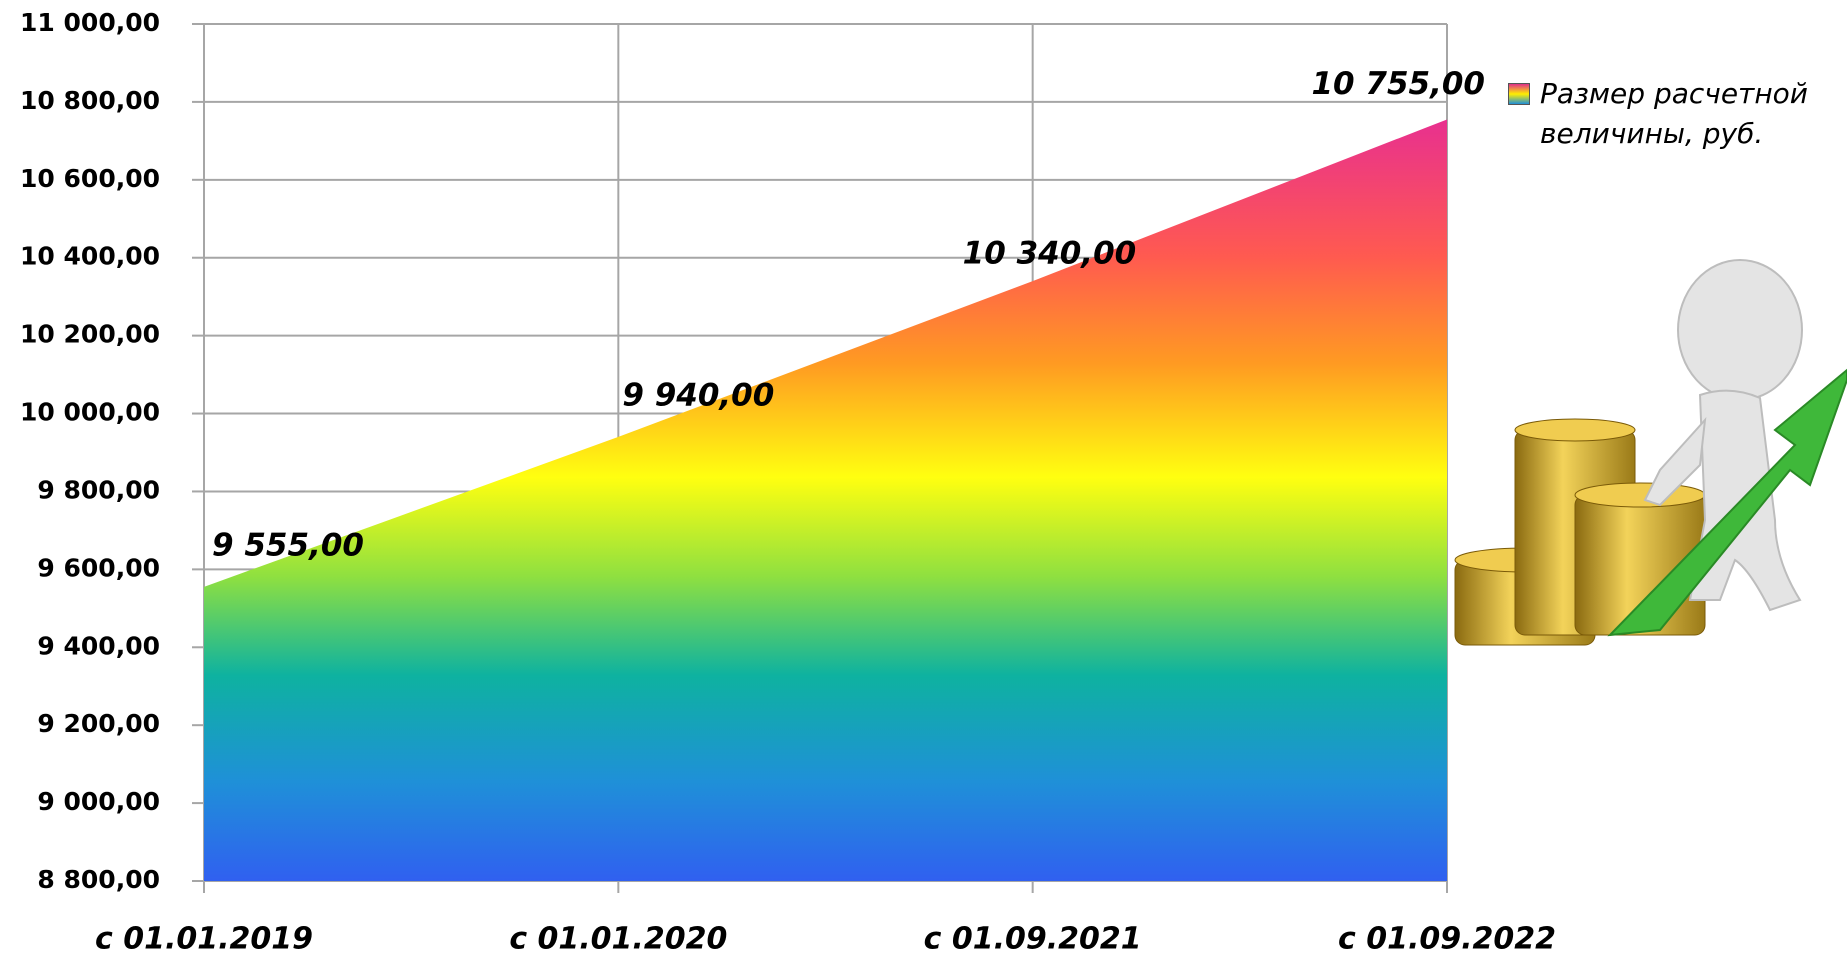  What do you see at coordinates (1519, 94) in the screenshot?
I see `legend-swatch` at bounding box center [1519, 94].